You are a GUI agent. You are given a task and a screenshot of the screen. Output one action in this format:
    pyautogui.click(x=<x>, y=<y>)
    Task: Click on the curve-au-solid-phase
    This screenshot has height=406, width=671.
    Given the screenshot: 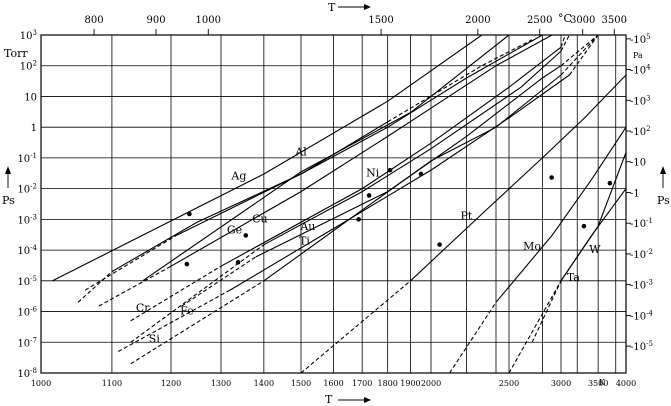 What is the action you would take?
    pyautogui.click(x=176, y=293)
    